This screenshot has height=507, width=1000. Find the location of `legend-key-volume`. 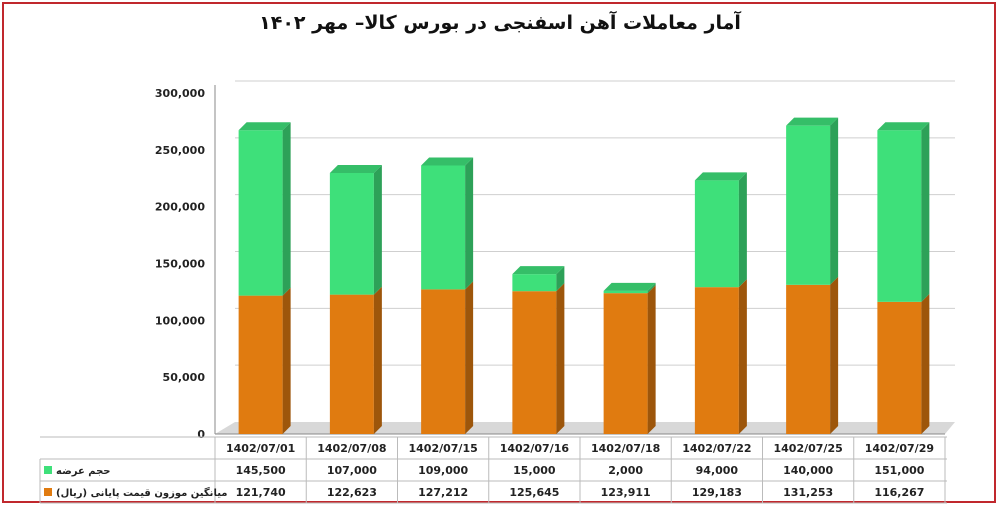

legend-key-volume is located at coordinates (48, 470).